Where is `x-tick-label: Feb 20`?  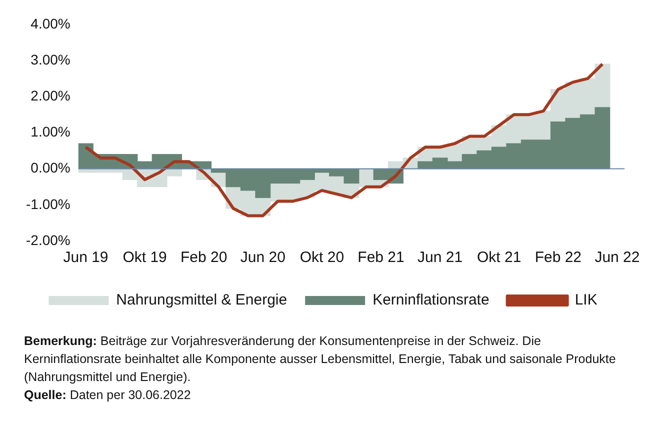 x-tick-label: Feb 20 is located at coordinates (204, 257).